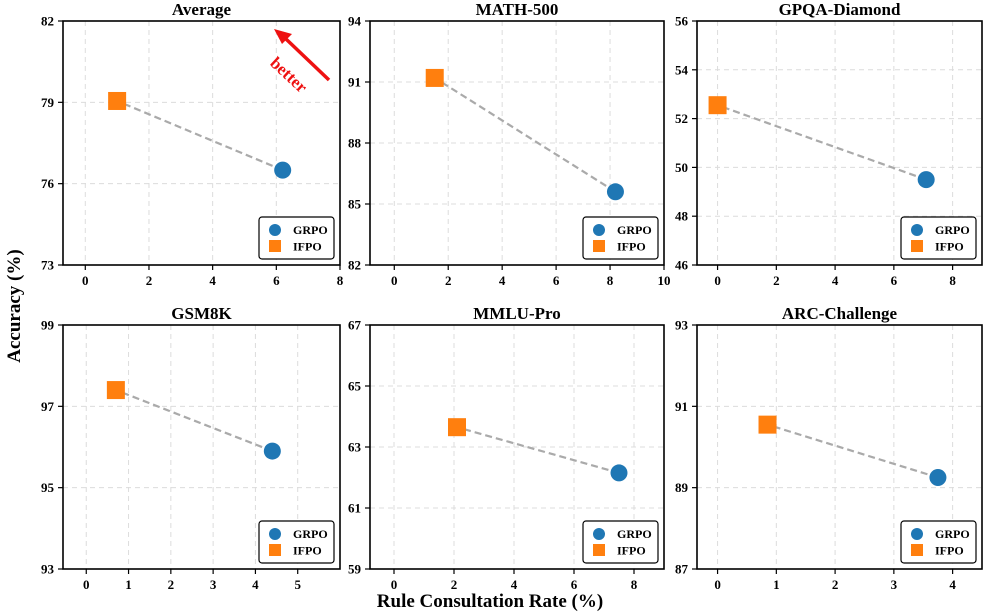  I want to click on y-tick-label: 59, so click(355, 569).